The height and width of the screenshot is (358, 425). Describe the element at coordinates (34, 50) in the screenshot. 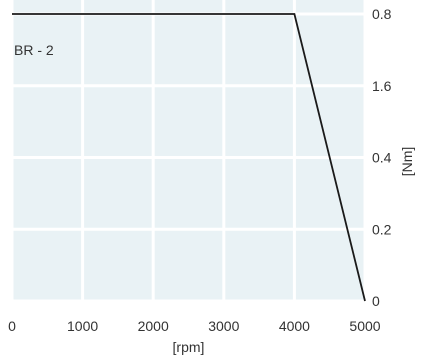

I see `chart-annotation: BR - 2` at that location.